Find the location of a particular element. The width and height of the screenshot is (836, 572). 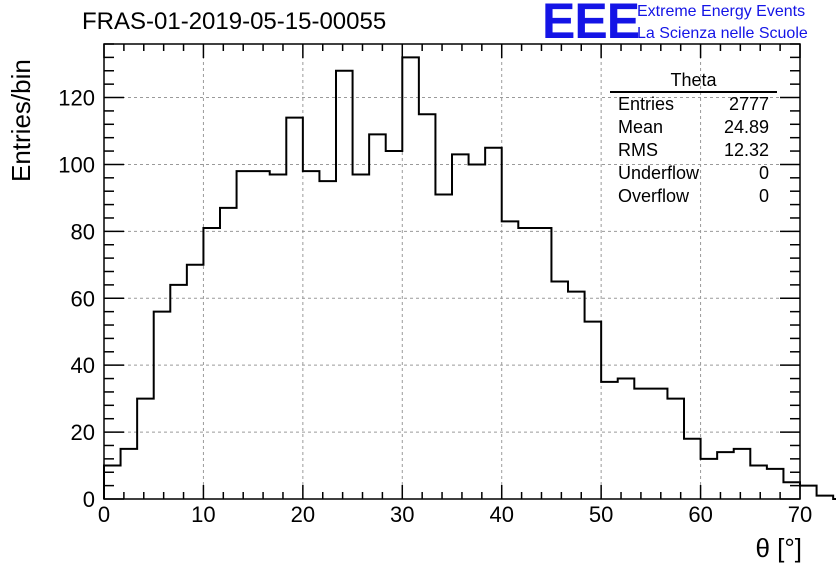

x-tick-label: 0 is located at coordinates (104, 514).